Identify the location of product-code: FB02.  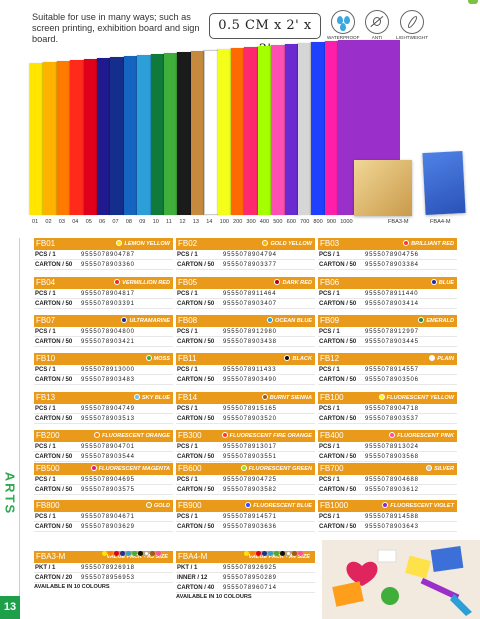
(188, 243).